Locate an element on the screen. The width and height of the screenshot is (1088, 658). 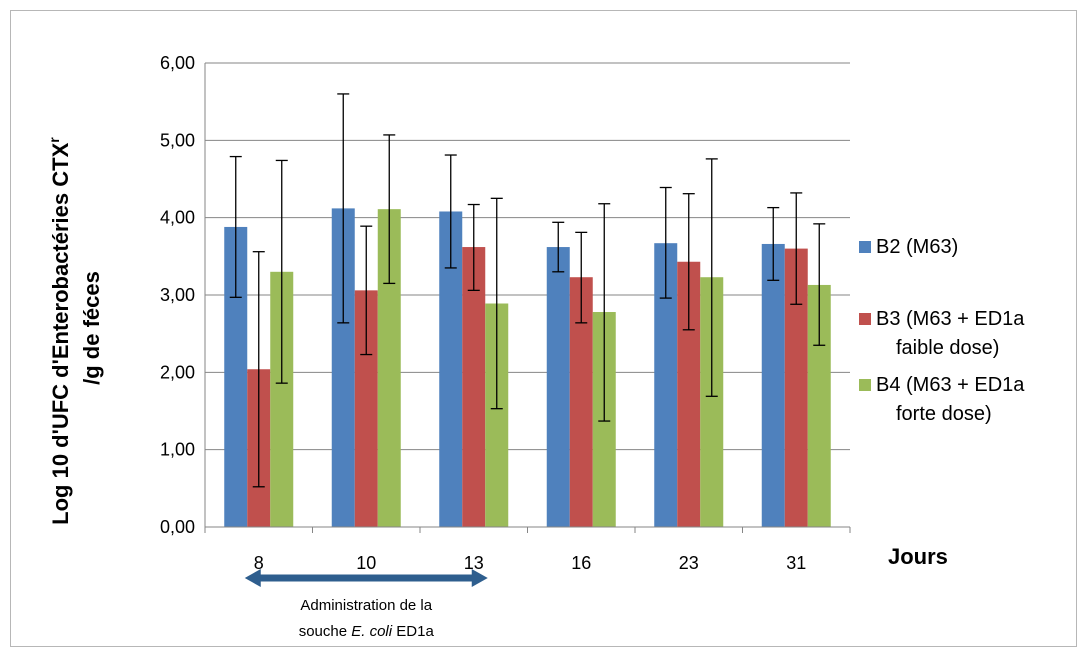
x-axis-label: Jours is located at coordinates (918, 556).